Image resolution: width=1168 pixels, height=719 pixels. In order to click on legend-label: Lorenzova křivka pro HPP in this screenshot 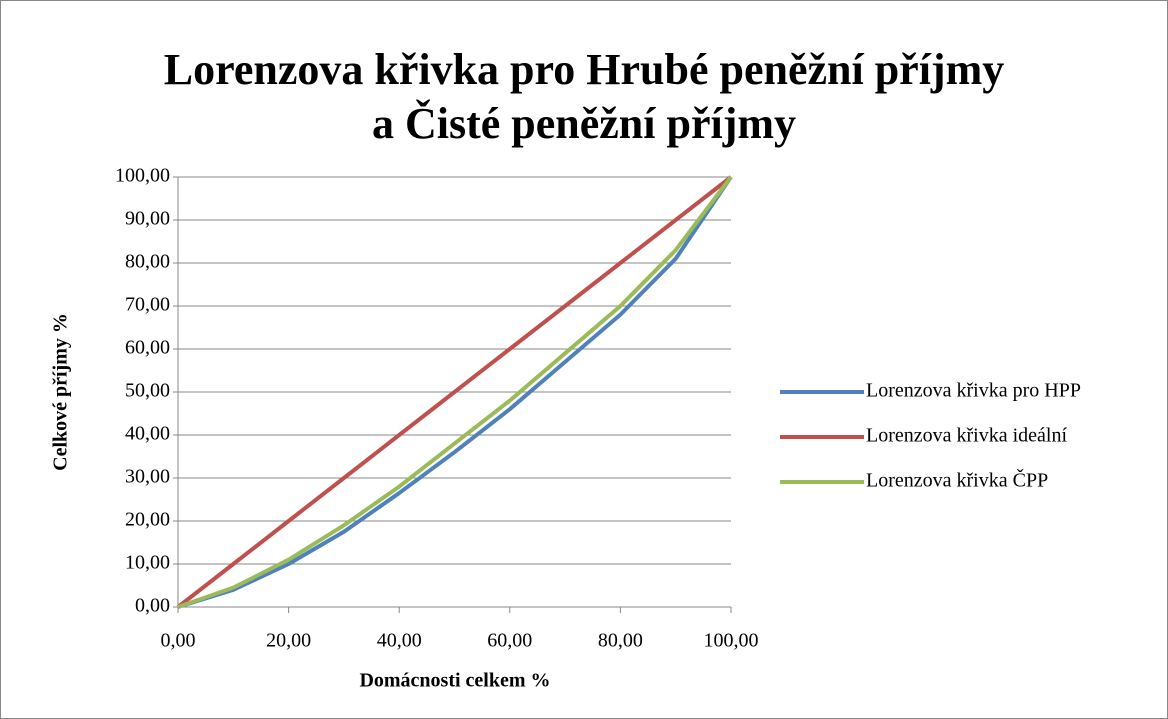, I will do `click(973, 391)`.